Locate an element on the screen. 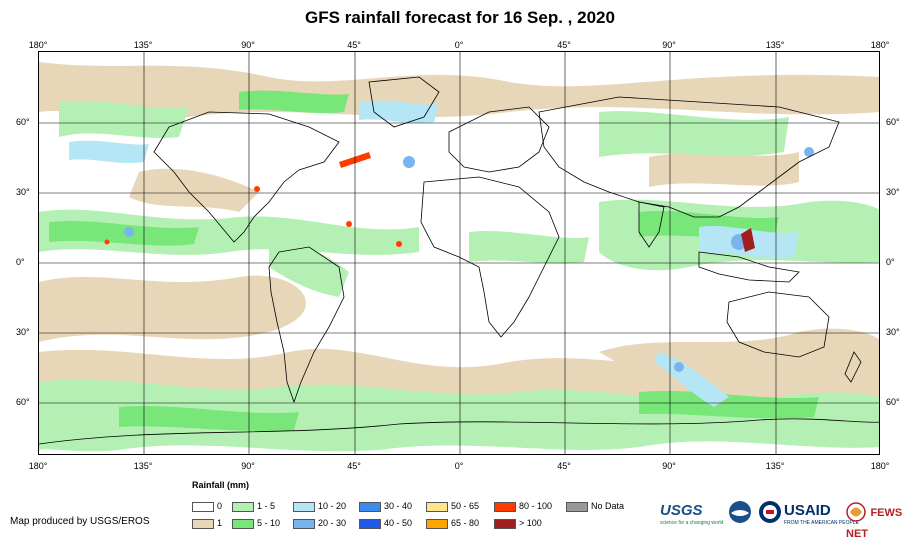  usaid-seal-logo is located at coordinates (770, 515).